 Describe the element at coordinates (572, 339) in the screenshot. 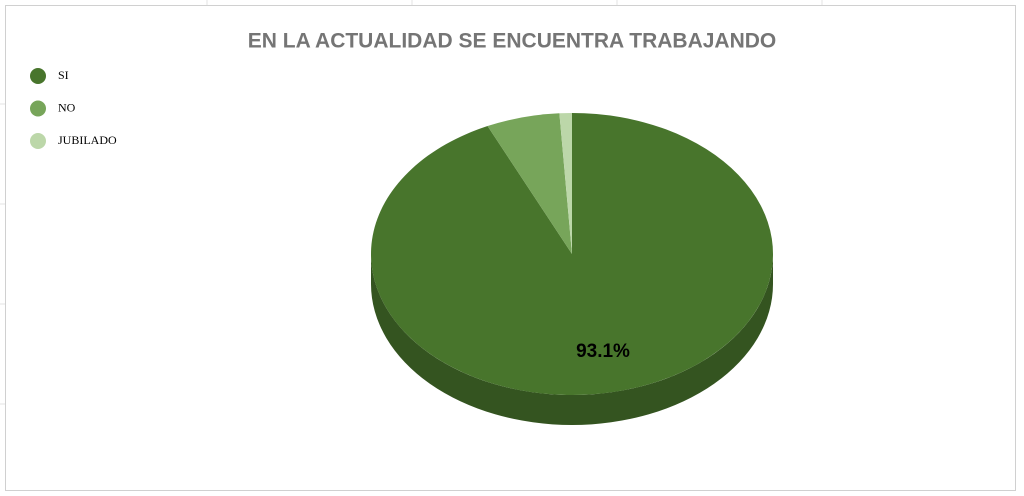

I see `slice-side` at that location.